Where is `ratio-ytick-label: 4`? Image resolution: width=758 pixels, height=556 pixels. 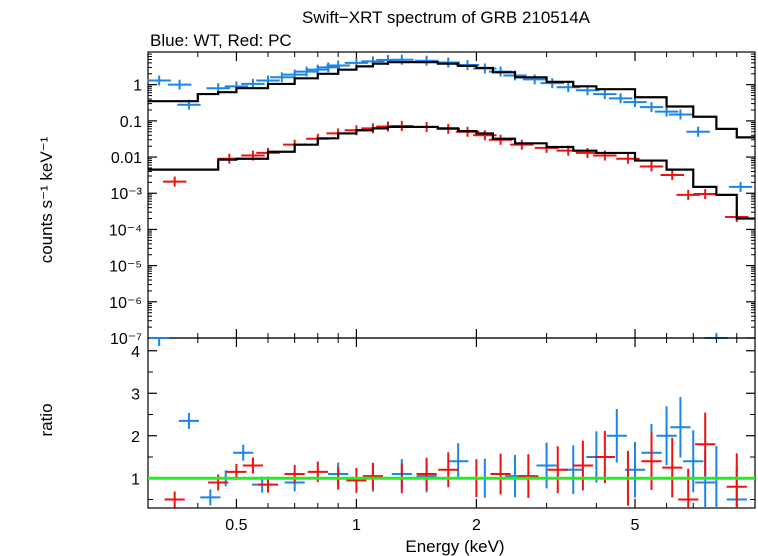 ratio-ytick-label: 4 is located at coordinates (135, 352).